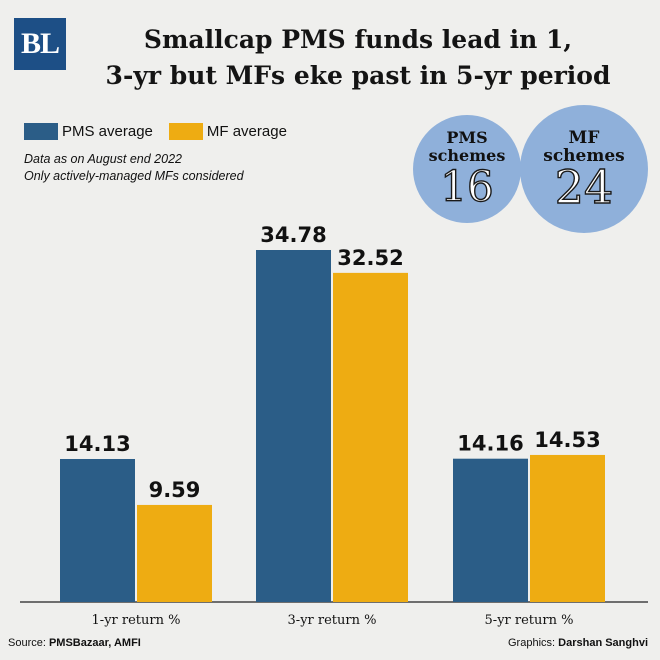  What do you see at coordinates (567, 440) in the screenshot?
I see `value-label-mf-3: 14.53` at bounding box center [567, 440].